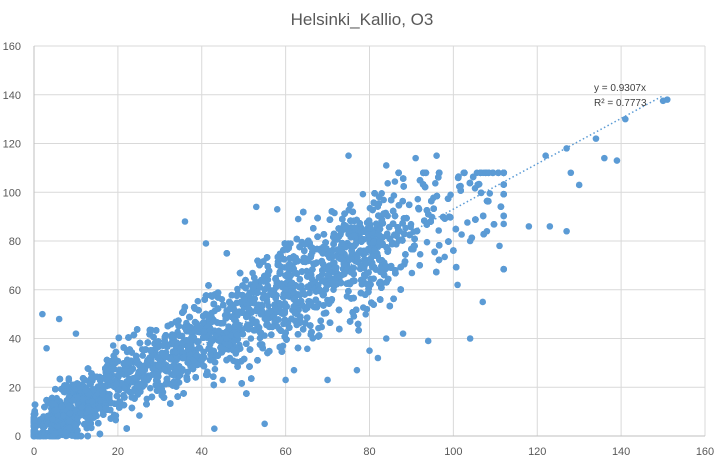 The height and width of the screenshot is (468, 724). Describe the element at coordinates (202, 452) in the screenshot. I see `x-tick-label: 40` at that location.